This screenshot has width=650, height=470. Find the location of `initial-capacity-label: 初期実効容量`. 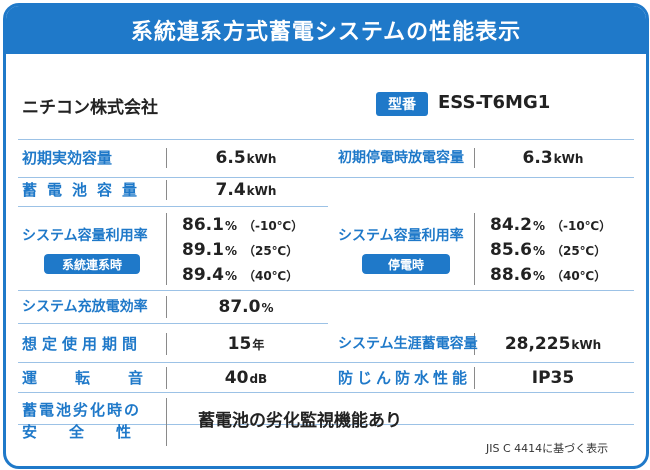

initial-capacity-label: 初期実効容量 is located at coordinates (67, 158).